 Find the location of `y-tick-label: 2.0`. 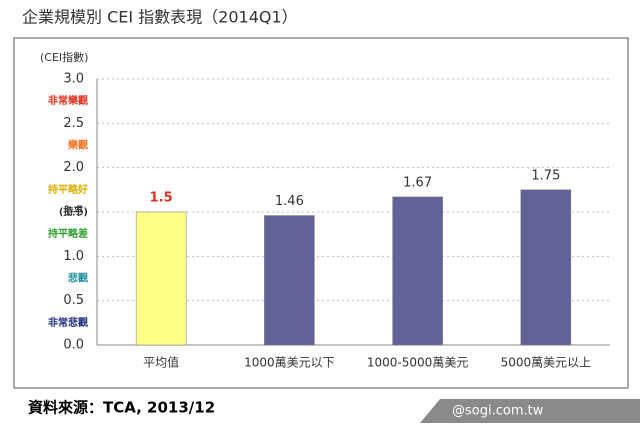

y-tick-label: 2.0 is located at coordinates (73, 167).